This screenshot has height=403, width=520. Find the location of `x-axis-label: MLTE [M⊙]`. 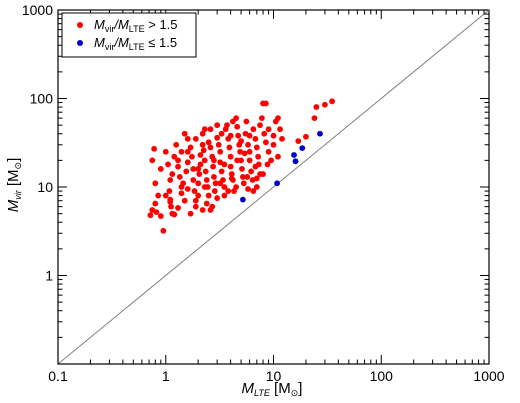

x-axis-label: MLTE [M⊙] is located at coordinates (272, 389).